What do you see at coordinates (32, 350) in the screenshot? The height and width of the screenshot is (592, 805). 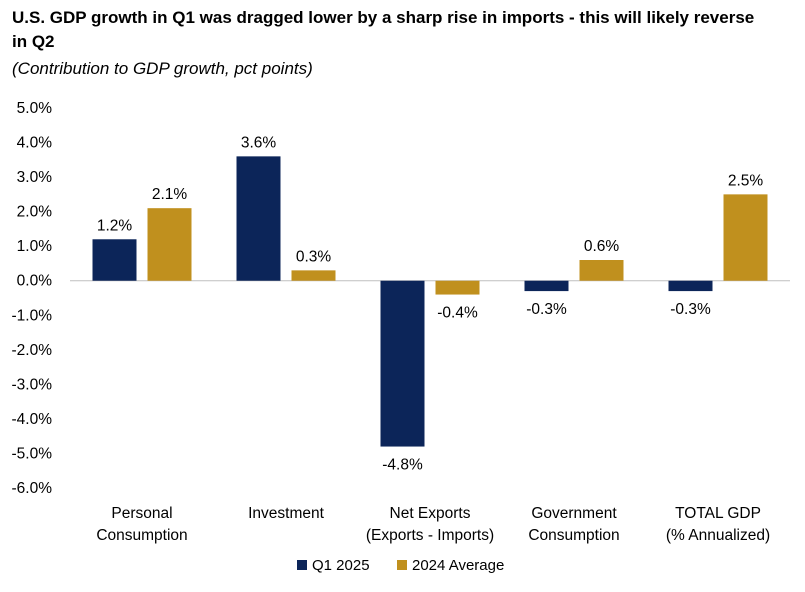 I see `y-tick-label: -2.0%` at bounding box center [32, 350].